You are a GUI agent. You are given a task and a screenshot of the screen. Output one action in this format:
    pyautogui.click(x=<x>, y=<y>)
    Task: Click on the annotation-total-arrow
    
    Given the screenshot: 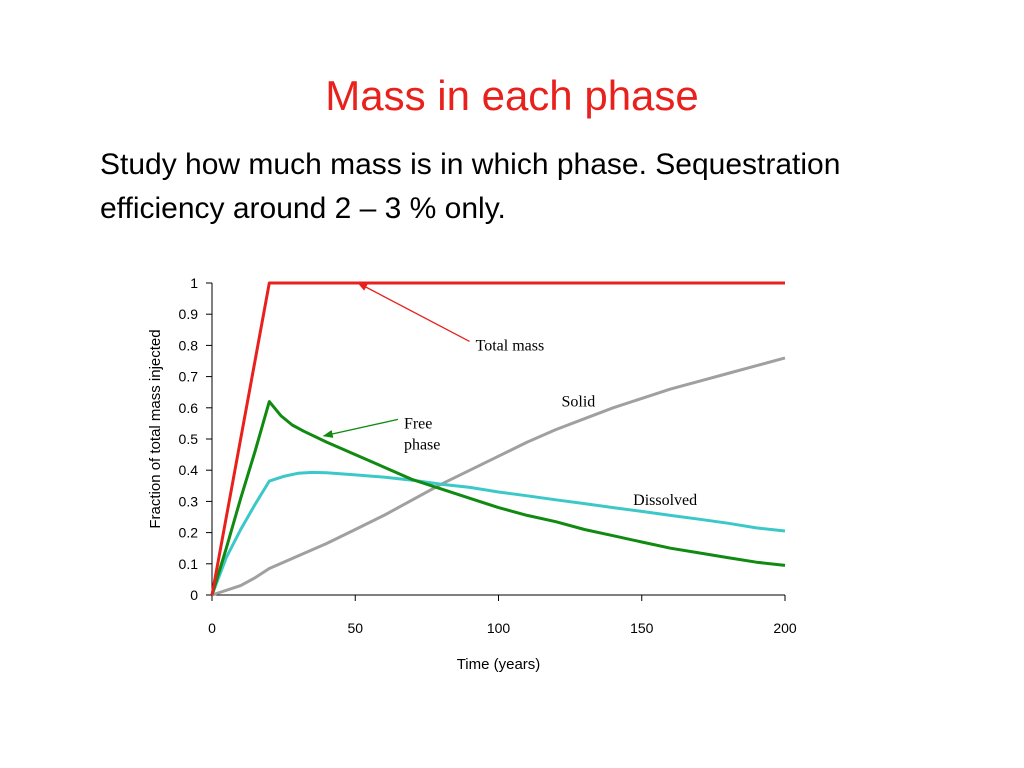 What is the action you would take?
    pyautogui.click(x=413, y=312)
    